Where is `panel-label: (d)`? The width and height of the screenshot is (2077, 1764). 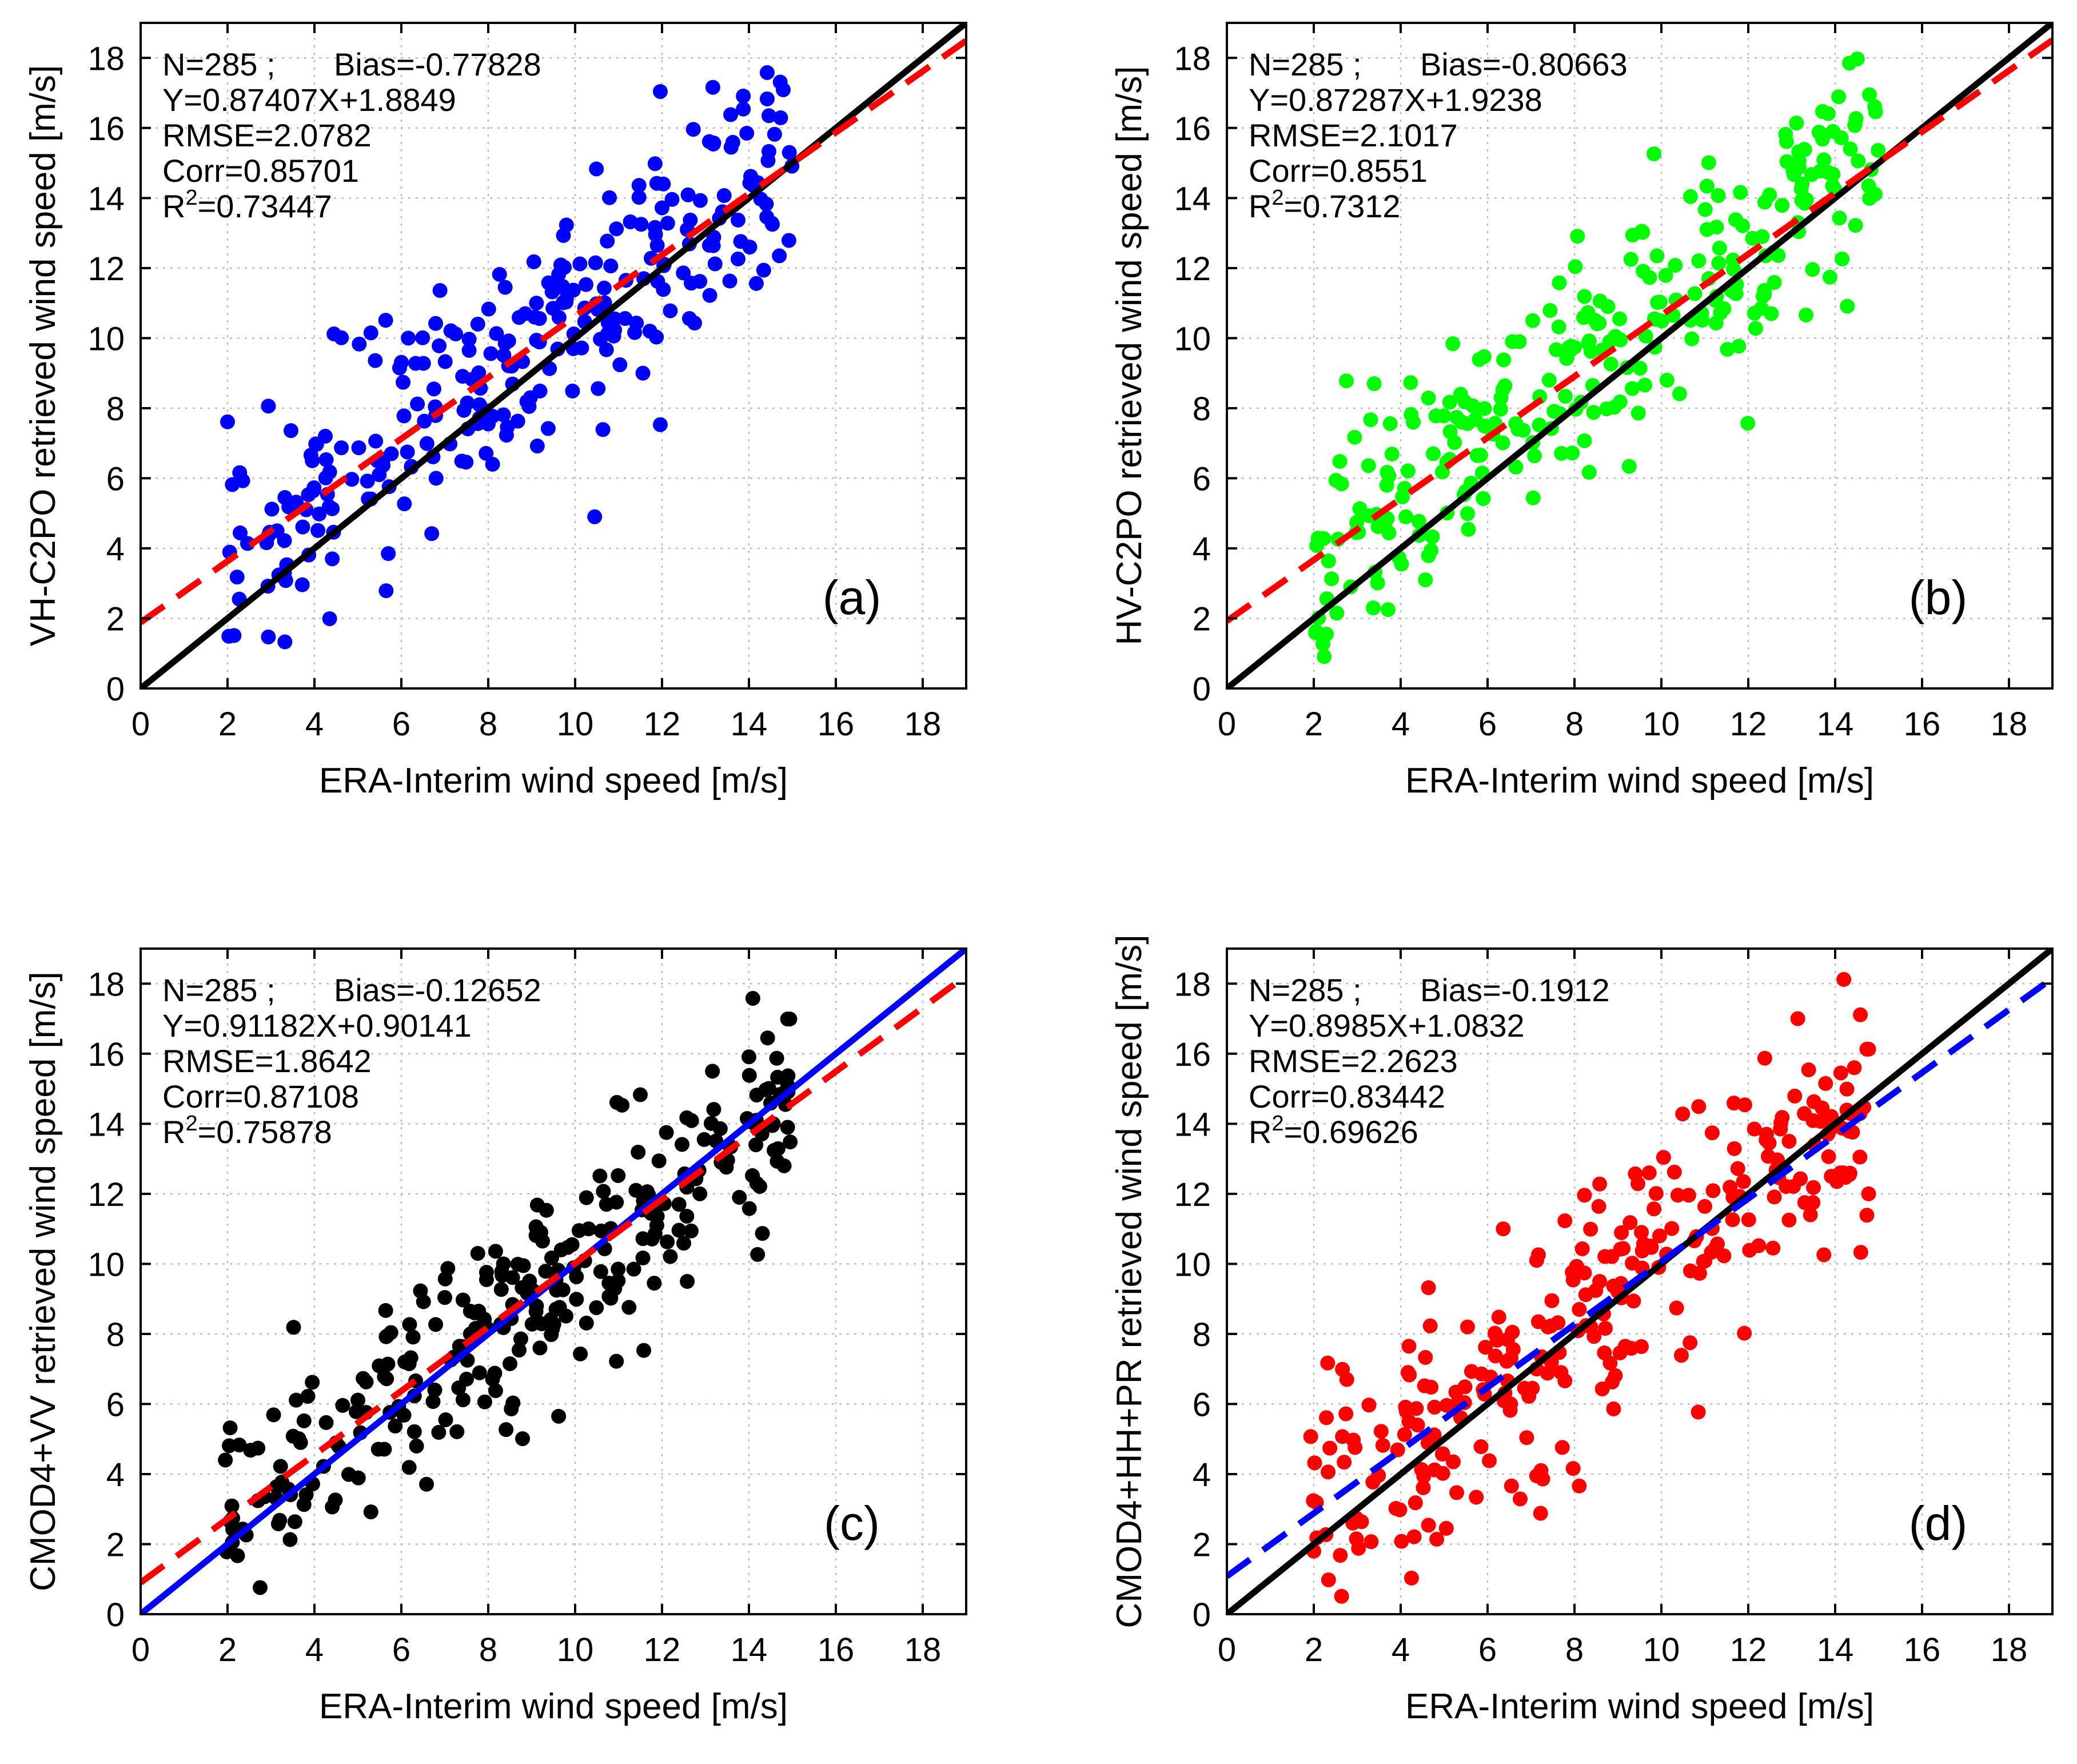
panel-label: (d) is located at coordinates (1939, 1523).